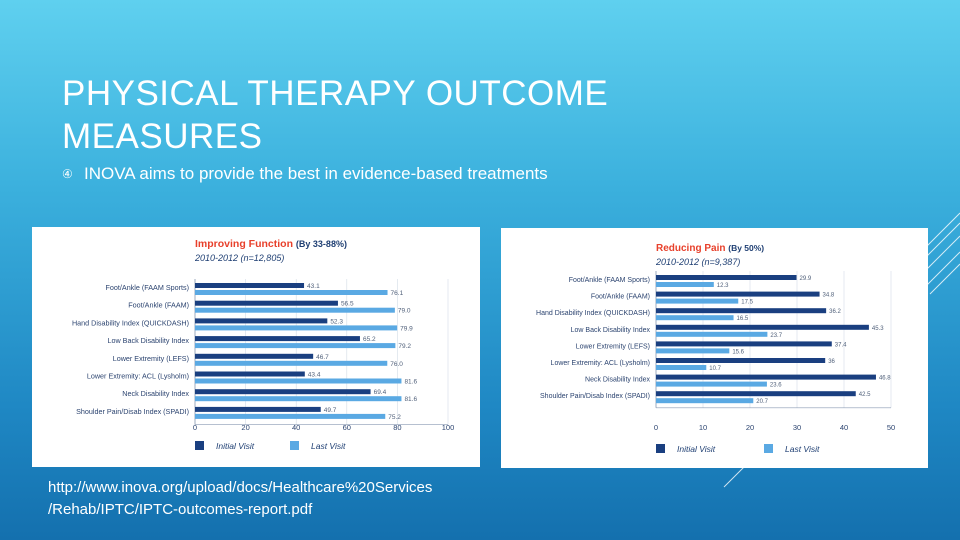 The image size is (960, 540). I want to click on circled-number-icon: ④, so click(67, 174).